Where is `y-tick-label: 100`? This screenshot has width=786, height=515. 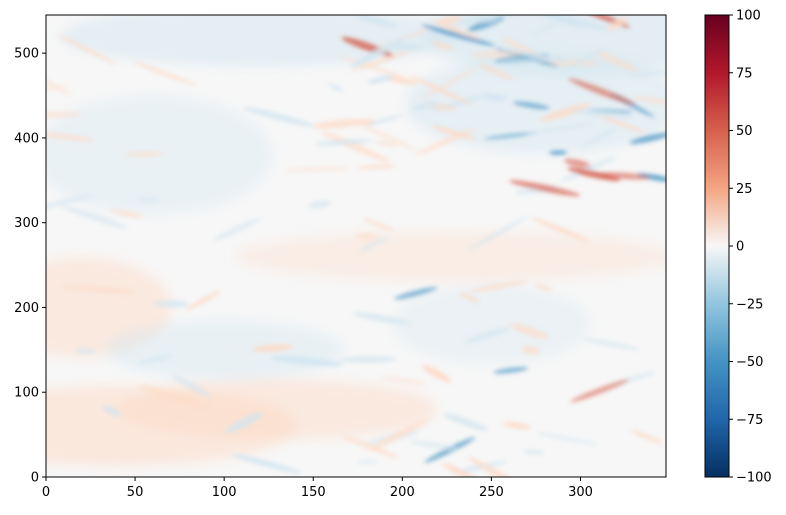 y-tick-label: 100 is located at coordinates (26, 393).